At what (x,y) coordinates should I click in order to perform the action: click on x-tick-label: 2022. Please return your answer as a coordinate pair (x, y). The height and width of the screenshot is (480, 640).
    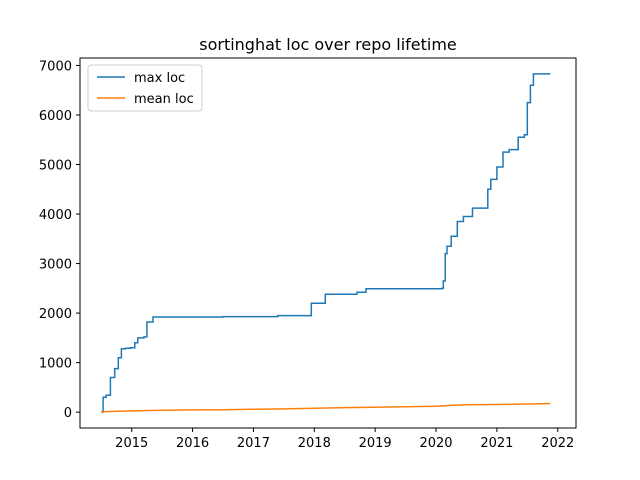
    Looking at the image, I should click on (557, 443).